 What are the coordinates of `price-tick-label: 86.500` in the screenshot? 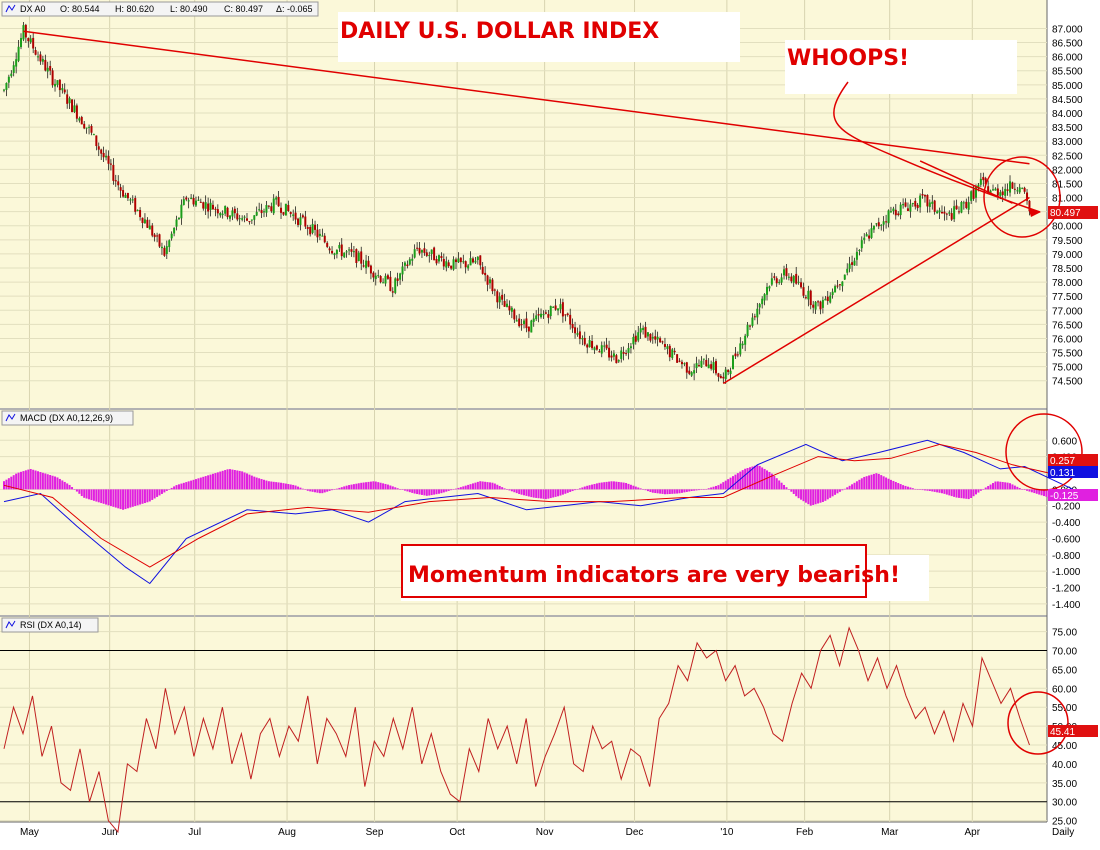 It's located at (1067, 44).